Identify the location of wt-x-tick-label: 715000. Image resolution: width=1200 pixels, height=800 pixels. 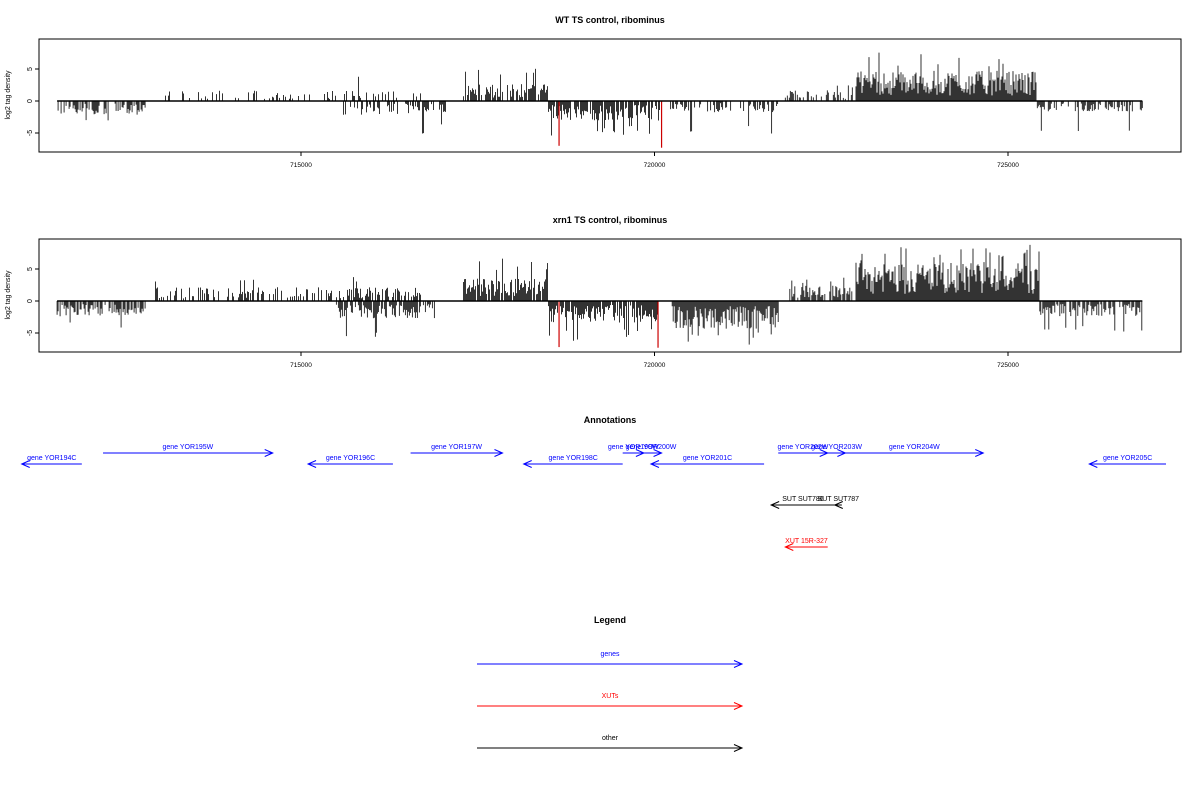
(301, 165).